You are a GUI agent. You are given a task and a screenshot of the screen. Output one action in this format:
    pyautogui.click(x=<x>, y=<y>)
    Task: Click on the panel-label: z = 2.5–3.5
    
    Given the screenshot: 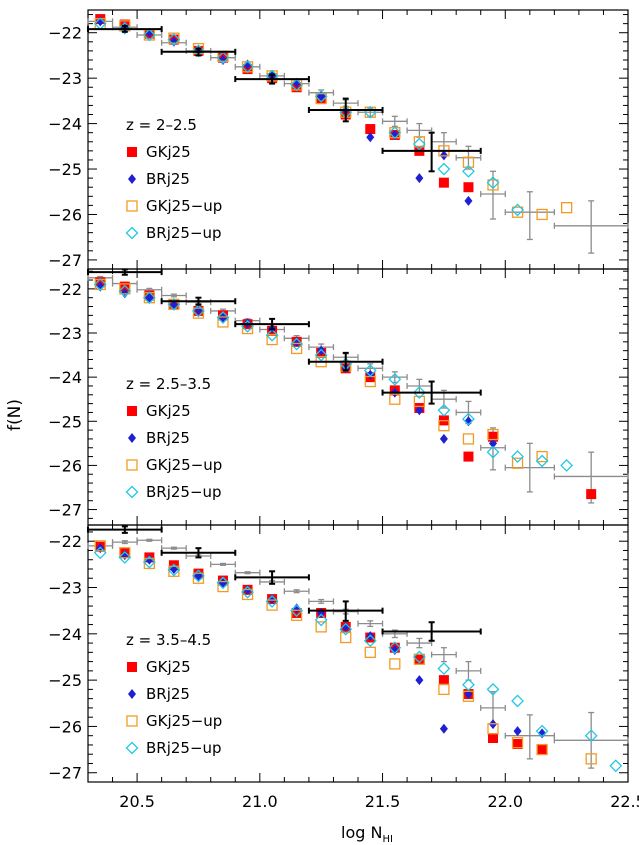 What is the action you would take?
    pyautogui.click(x=168, y=384)
    